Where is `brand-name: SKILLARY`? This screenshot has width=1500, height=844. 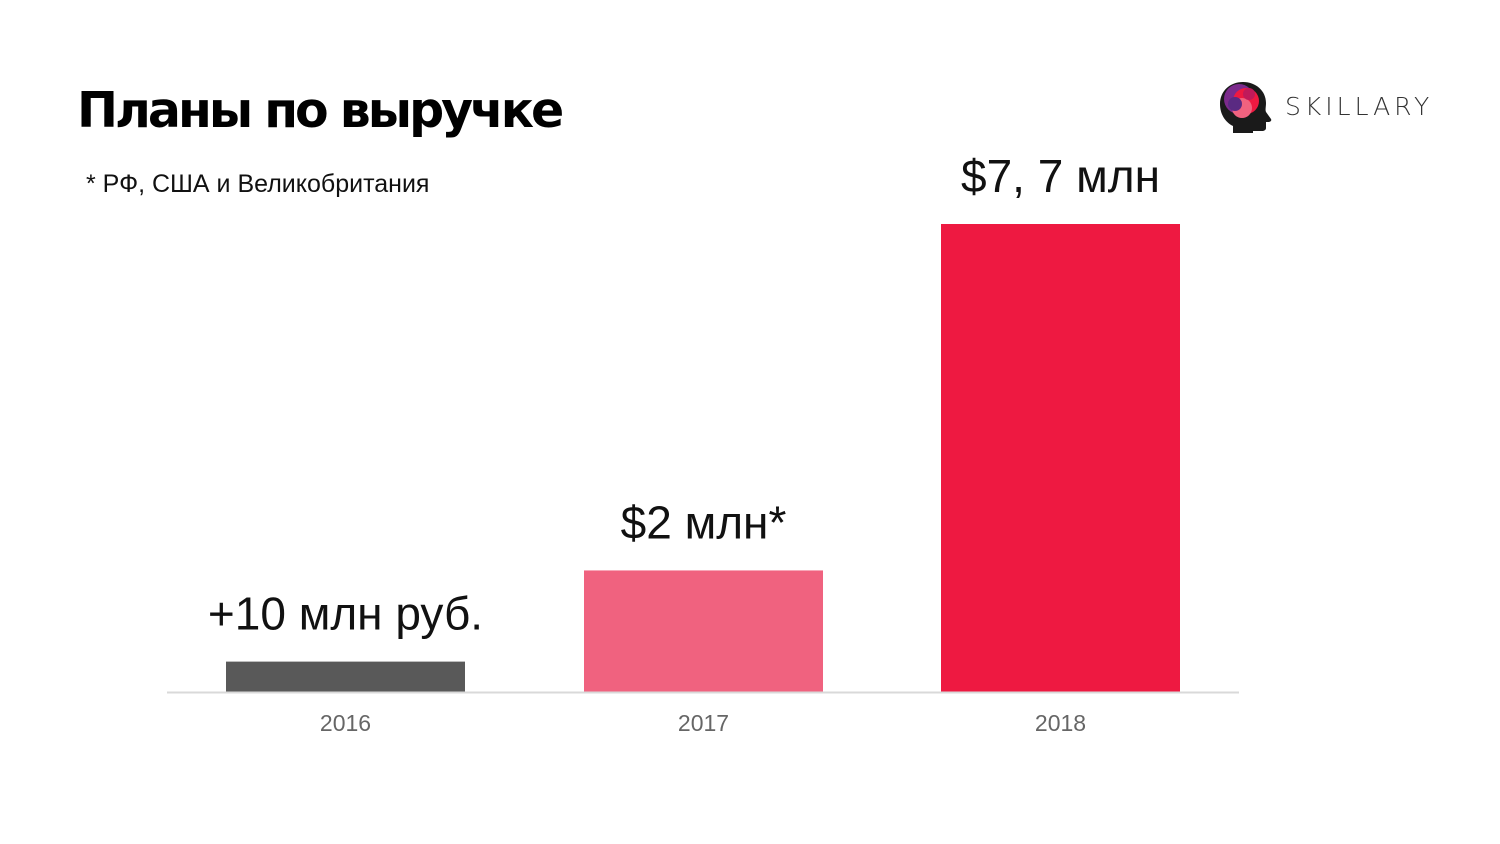
brand-name: SKILLARY is located at coordinates (1359, 106).